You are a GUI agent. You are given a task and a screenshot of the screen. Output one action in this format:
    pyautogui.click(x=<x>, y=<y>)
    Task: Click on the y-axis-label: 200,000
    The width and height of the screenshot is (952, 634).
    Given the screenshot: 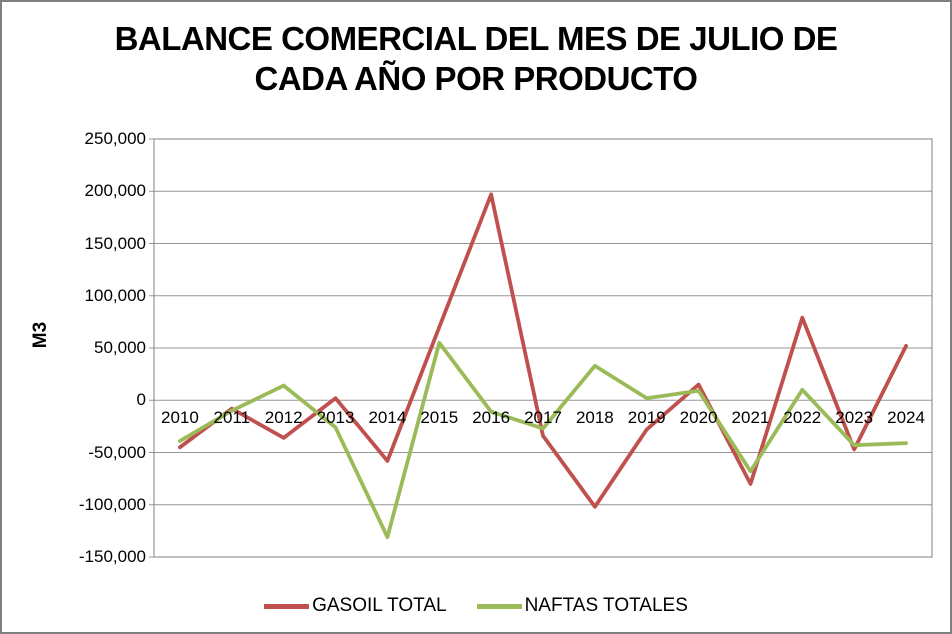 What is the action you would take?
    pyautogui.click(x=115, y=191)
    